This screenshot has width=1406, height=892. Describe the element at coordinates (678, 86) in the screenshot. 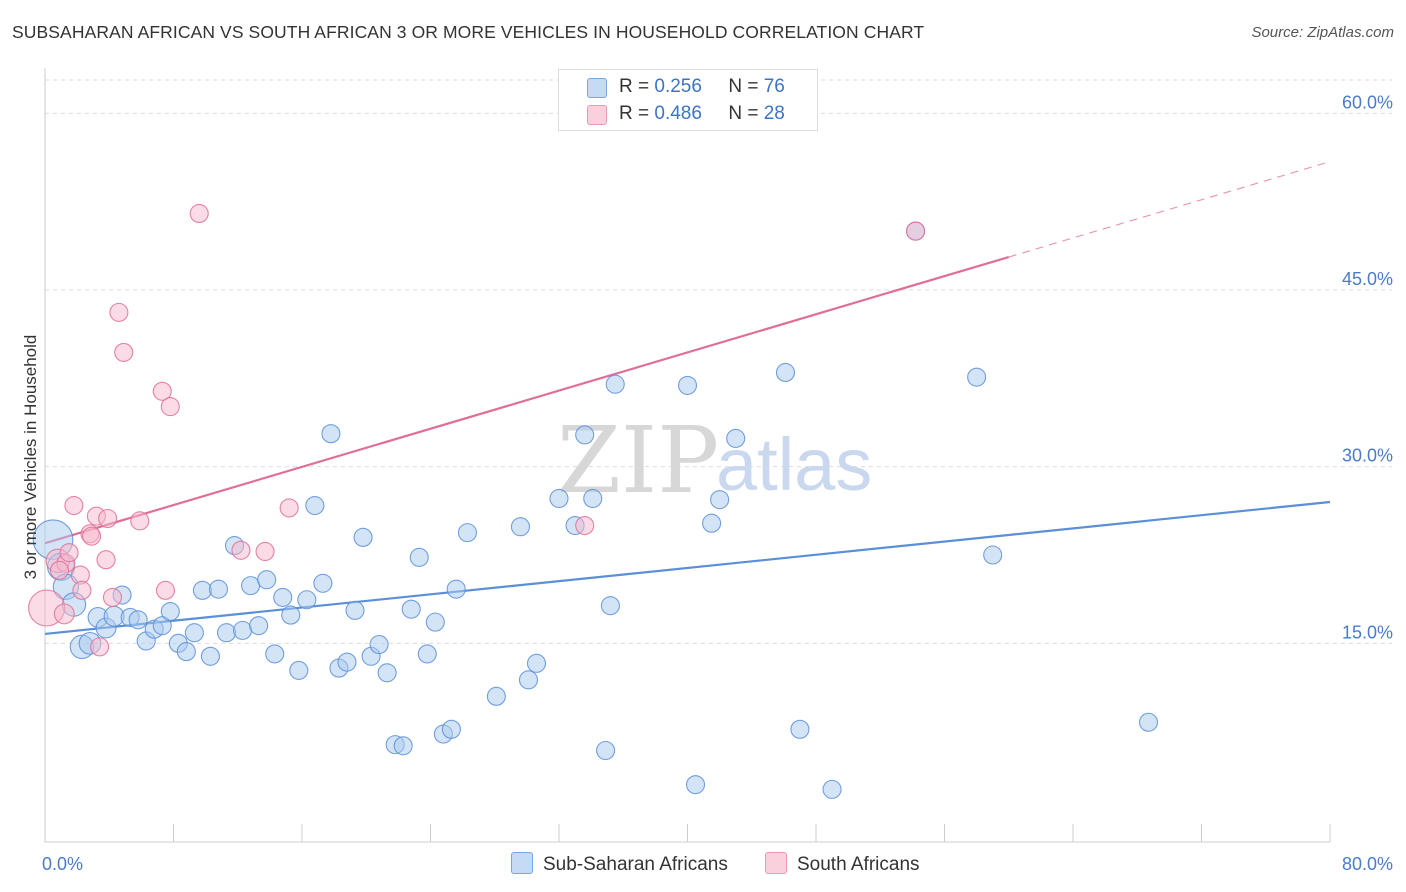

I see `legend-r-value: 0.256` at that location.